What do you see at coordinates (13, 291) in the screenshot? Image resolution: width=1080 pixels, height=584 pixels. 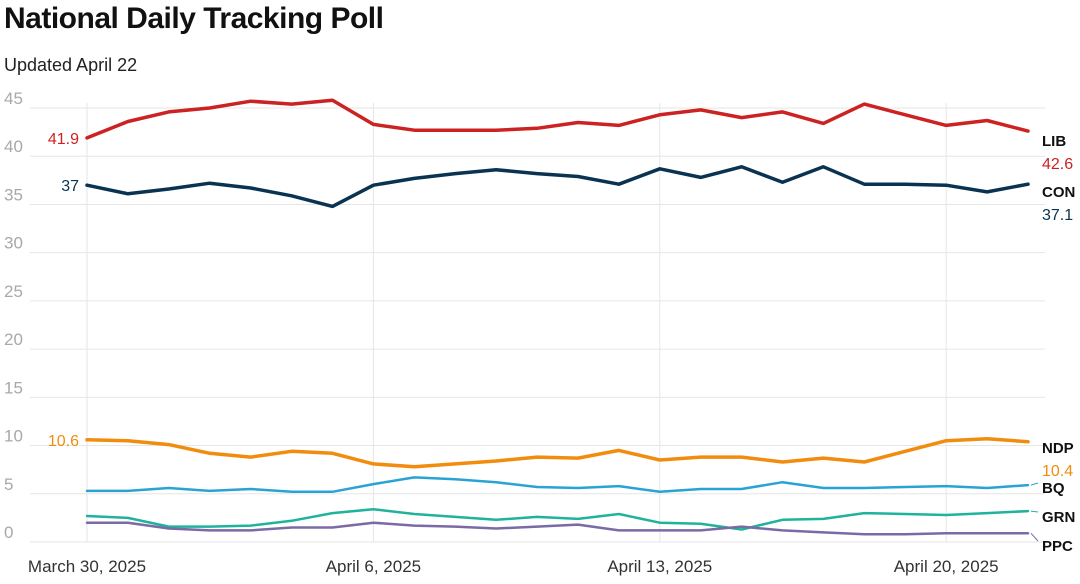 I see `y-tick-label: 25` at bounding box center [13, 291].